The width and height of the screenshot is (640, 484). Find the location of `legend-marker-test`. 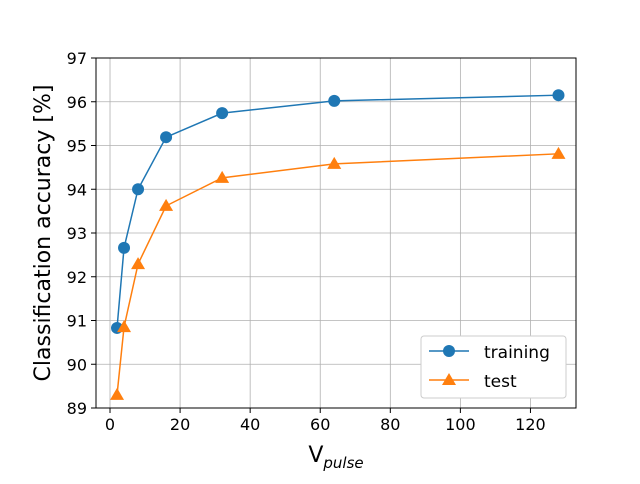

legend-marker-test is located at coordinates (449, 379).